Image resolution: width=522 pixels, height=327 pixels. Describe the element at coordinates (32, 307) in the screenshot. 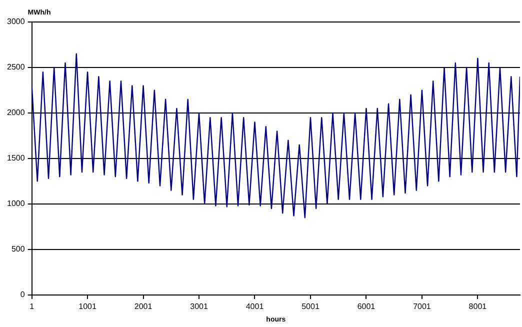

I see `x-tick-label: 1` at that location.